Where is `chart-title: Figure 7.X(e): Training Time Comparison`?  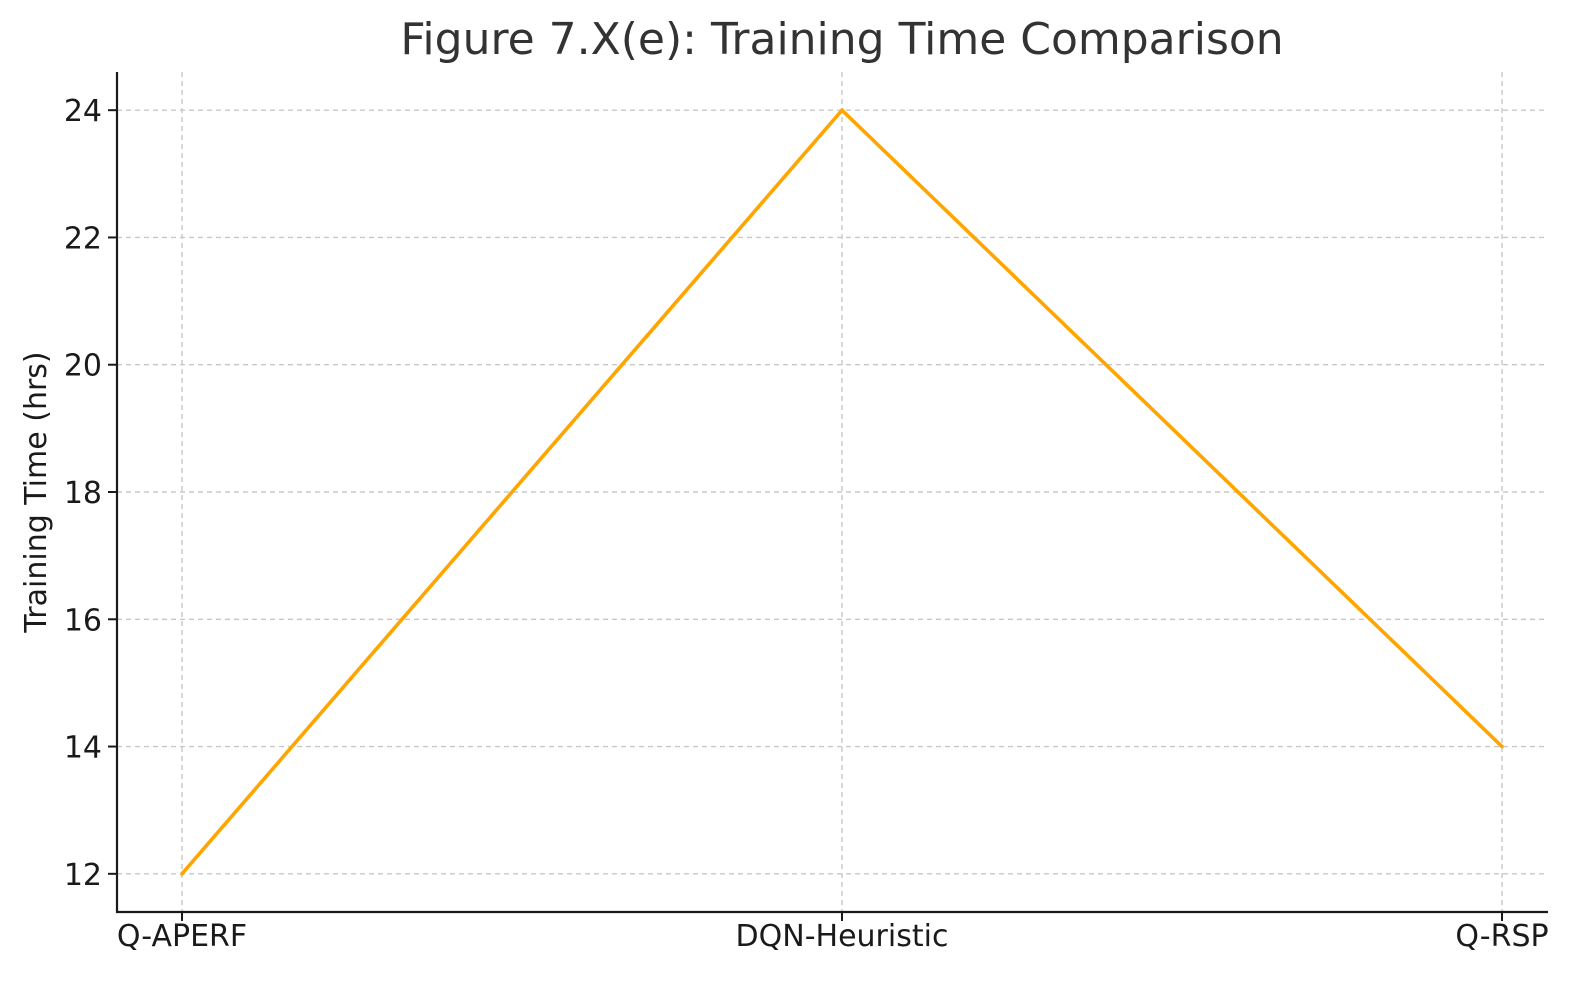 chart-title: Figure 7.X(e): Training Time Comparison is located at coordinates (841, 39).